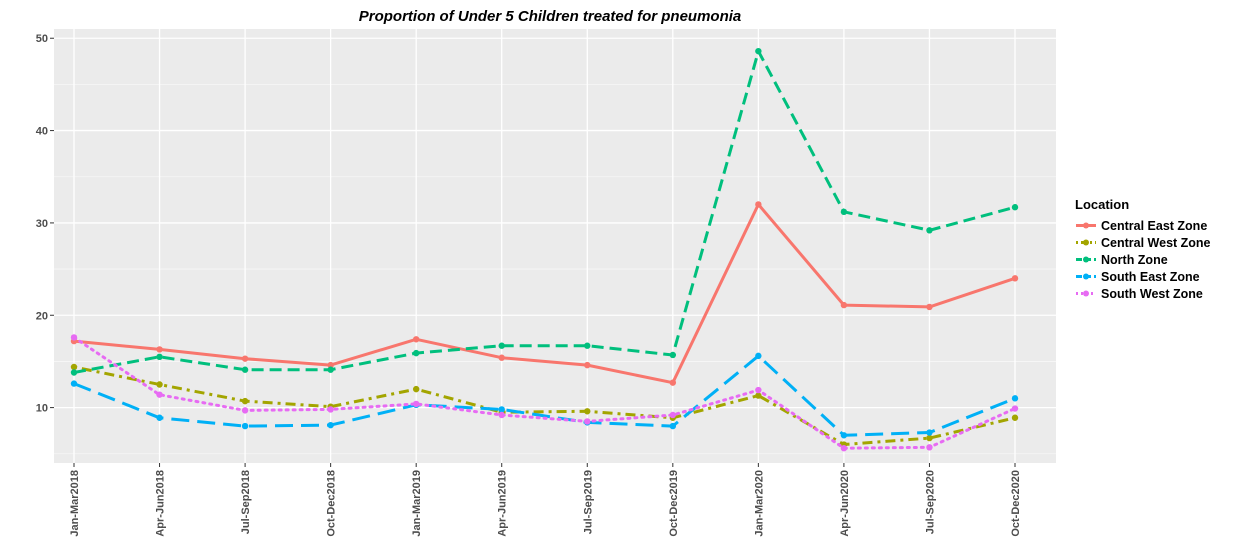 This screenshot has width=1233, height=544. I want to click on series-south-east-zone, so click(544, 395).